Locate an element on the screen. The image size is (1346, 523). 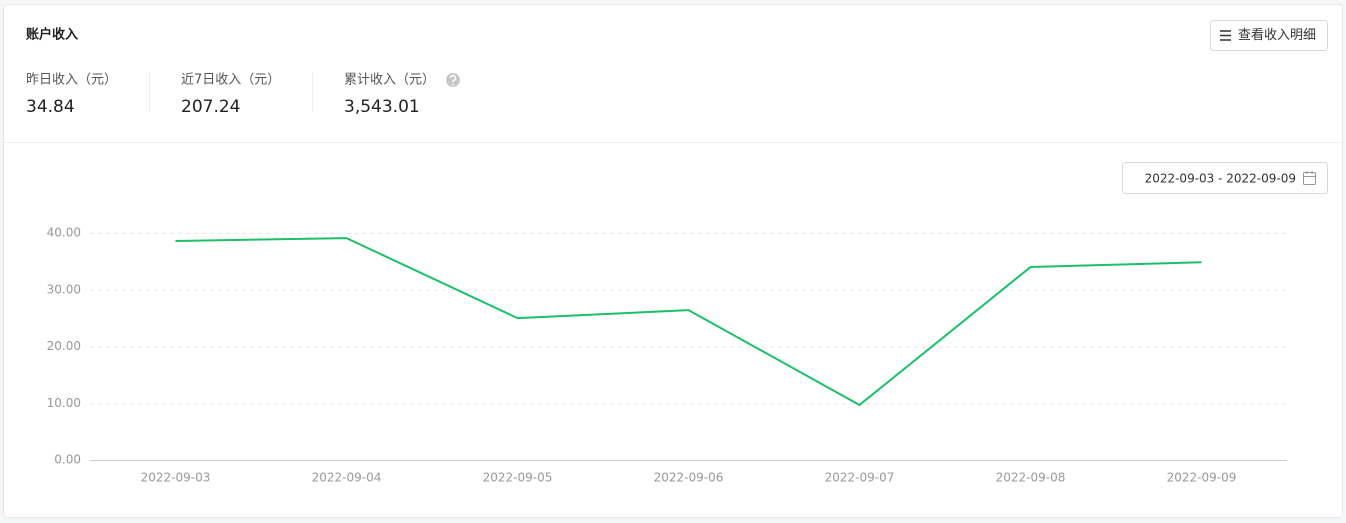
y-tick-label: 0.00 is located at coordinates (67, 460).